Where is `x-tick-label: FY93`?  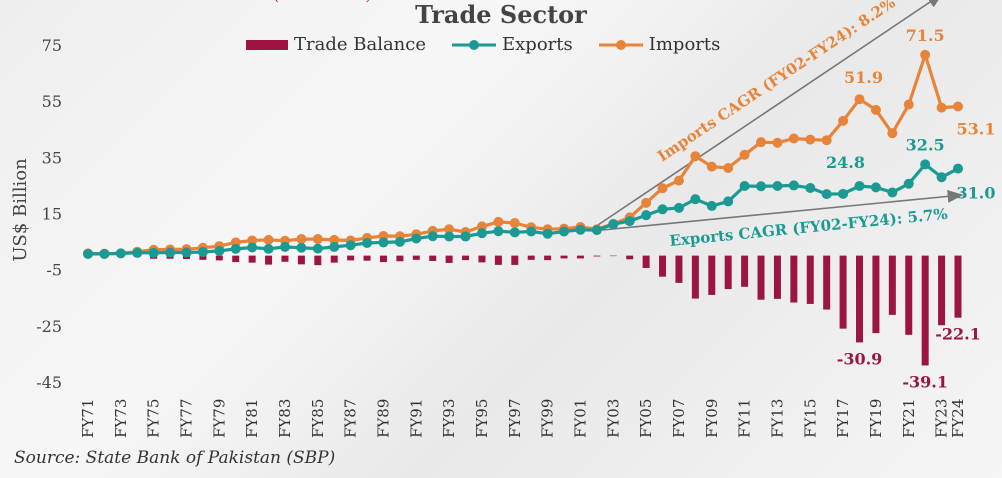
x-tick-label: FY93 is located at coordinates (449, 418).